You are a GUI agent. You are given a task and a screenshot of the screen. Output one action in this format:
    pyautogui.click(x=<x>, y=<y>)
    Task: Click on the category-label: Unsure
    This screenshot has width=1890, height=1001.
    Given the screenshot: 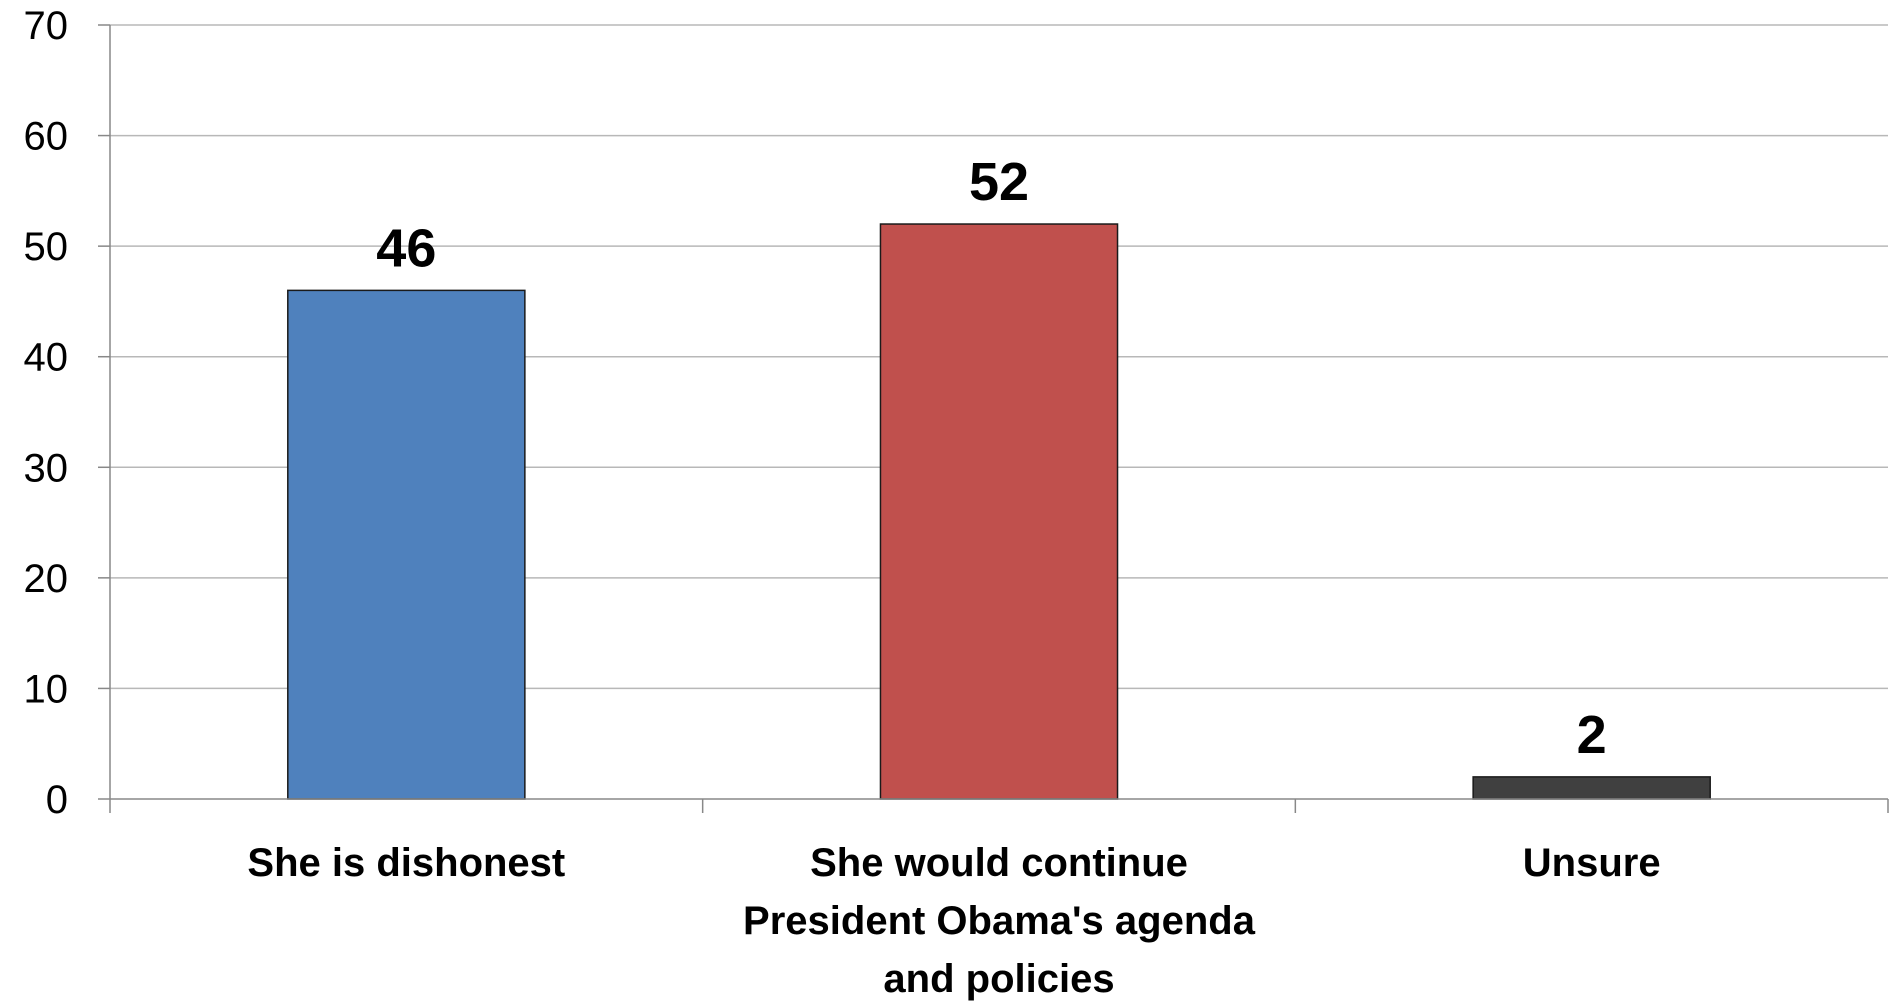 What is the action you would take?
    pyautogui.click(x=1592, y=863)
    